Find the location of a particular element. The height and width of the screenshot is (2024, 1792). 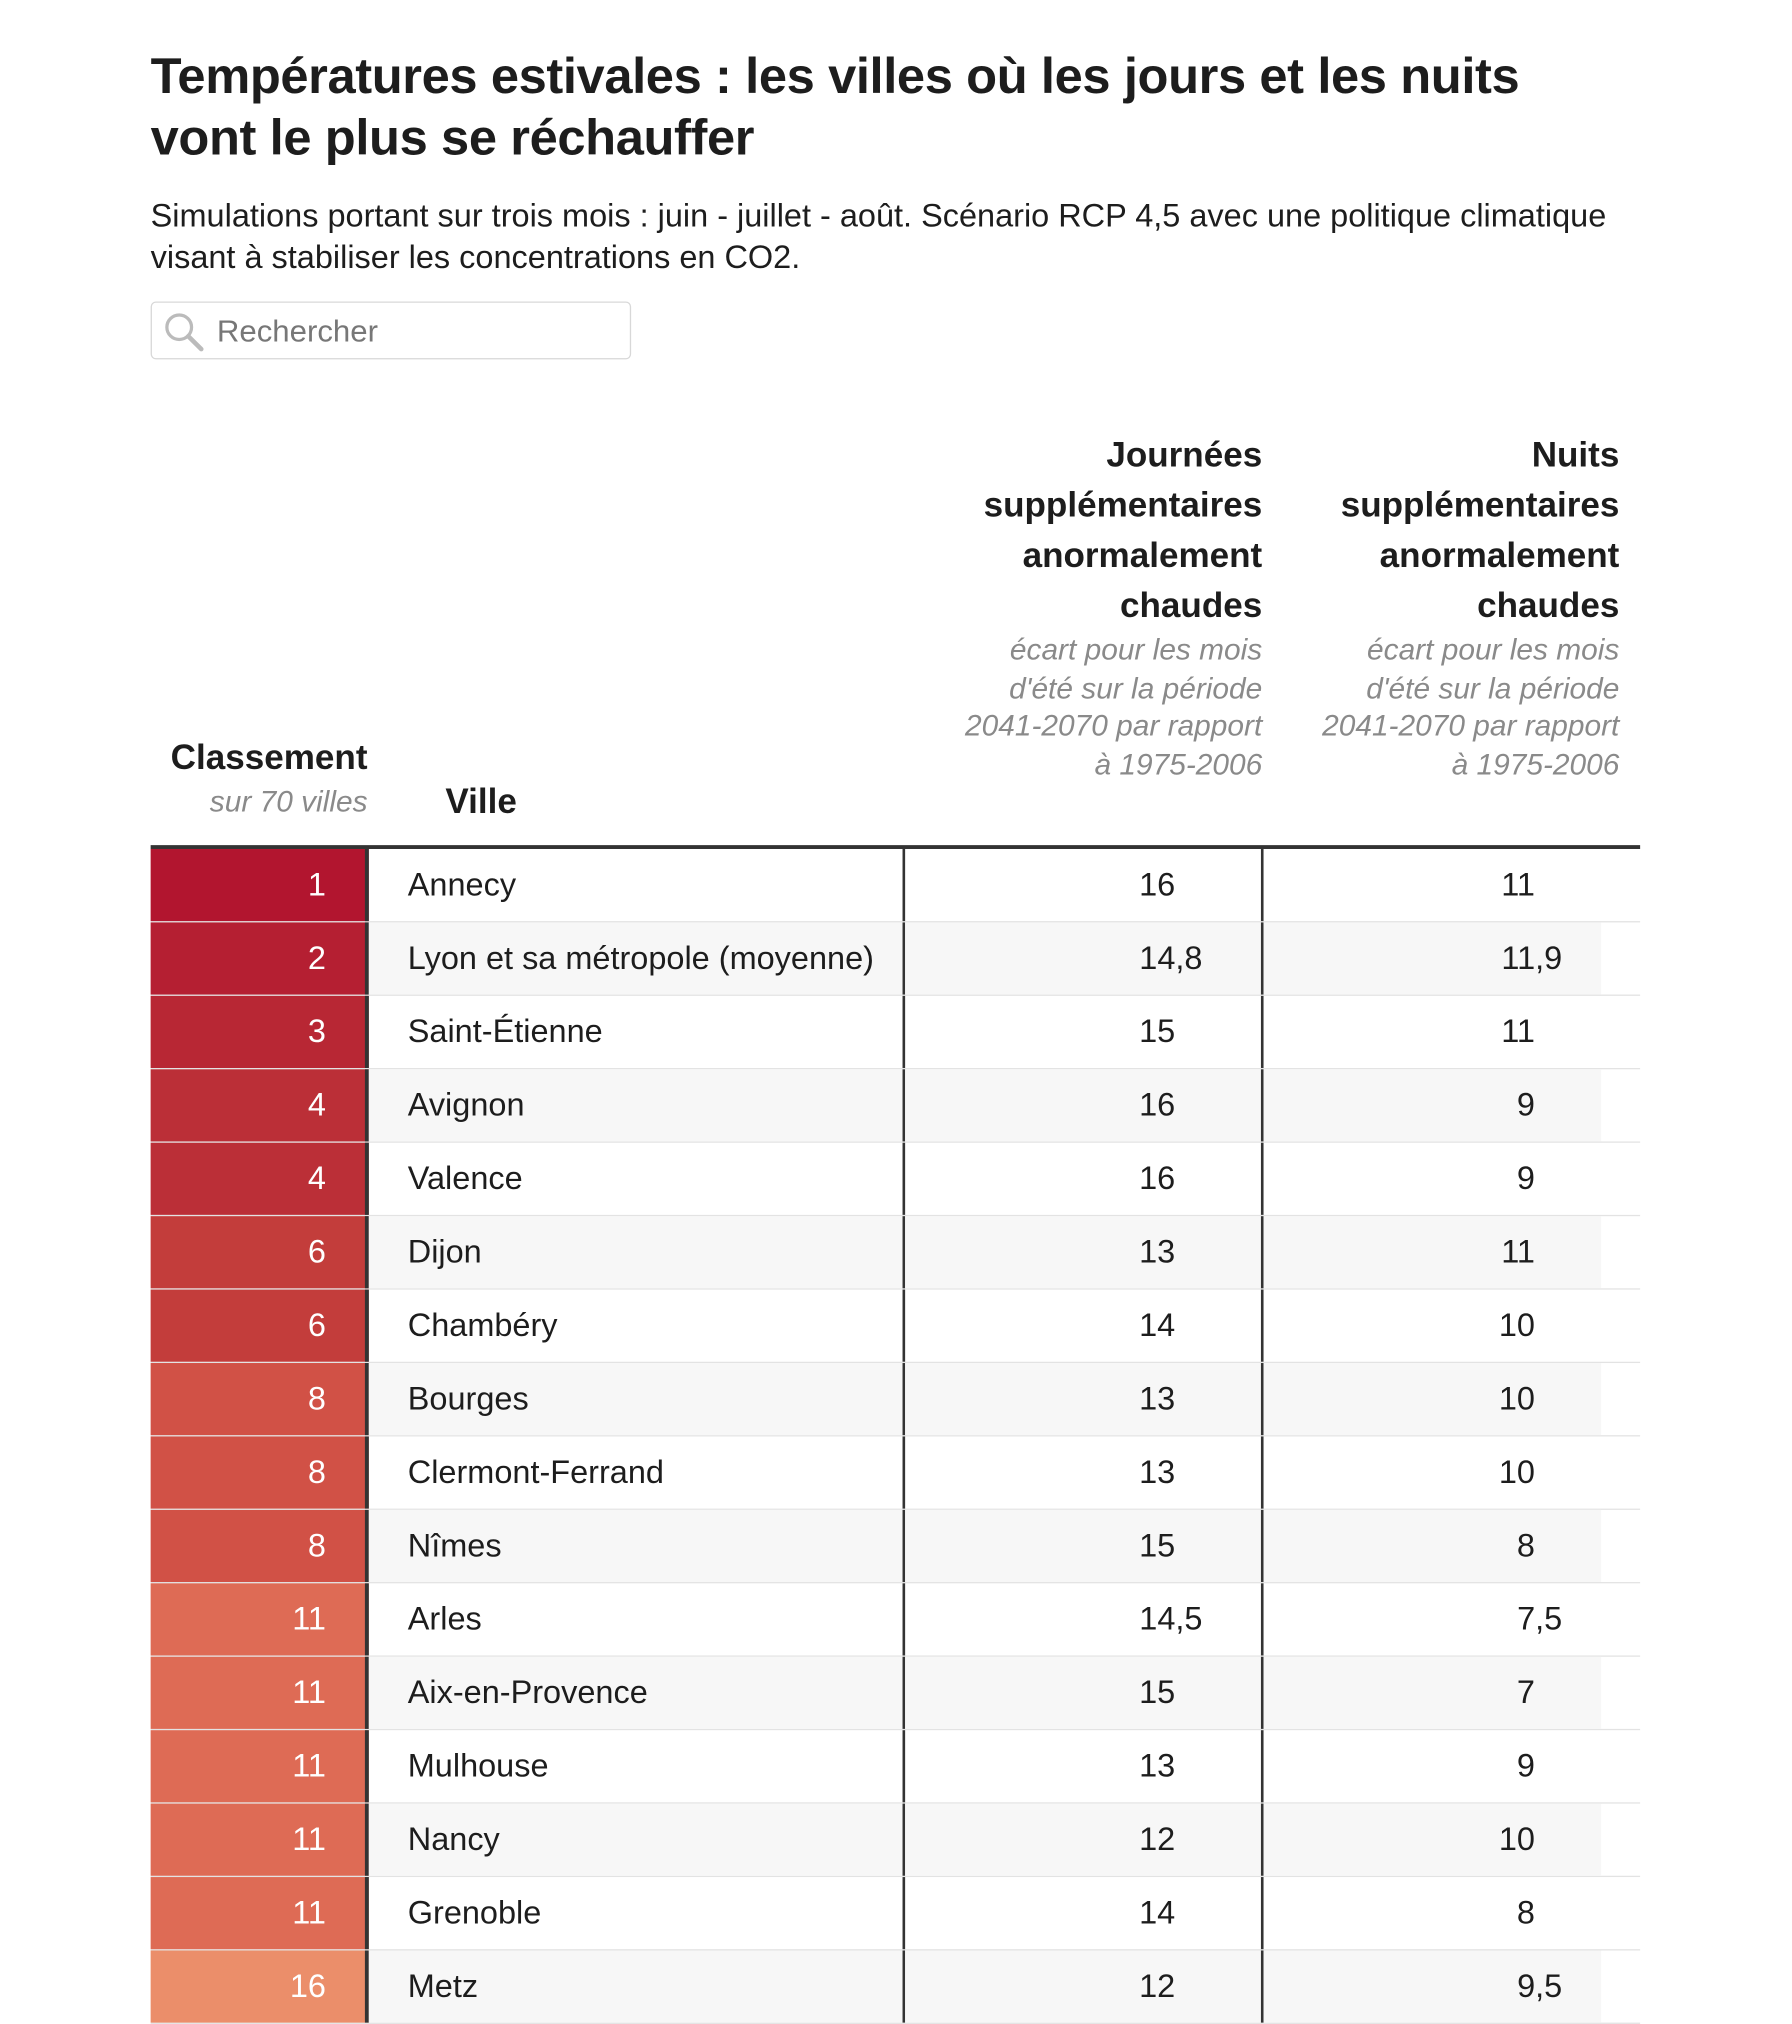

table-row: 8 Nîmes 15 8 is located at coordinates (895, 1546).